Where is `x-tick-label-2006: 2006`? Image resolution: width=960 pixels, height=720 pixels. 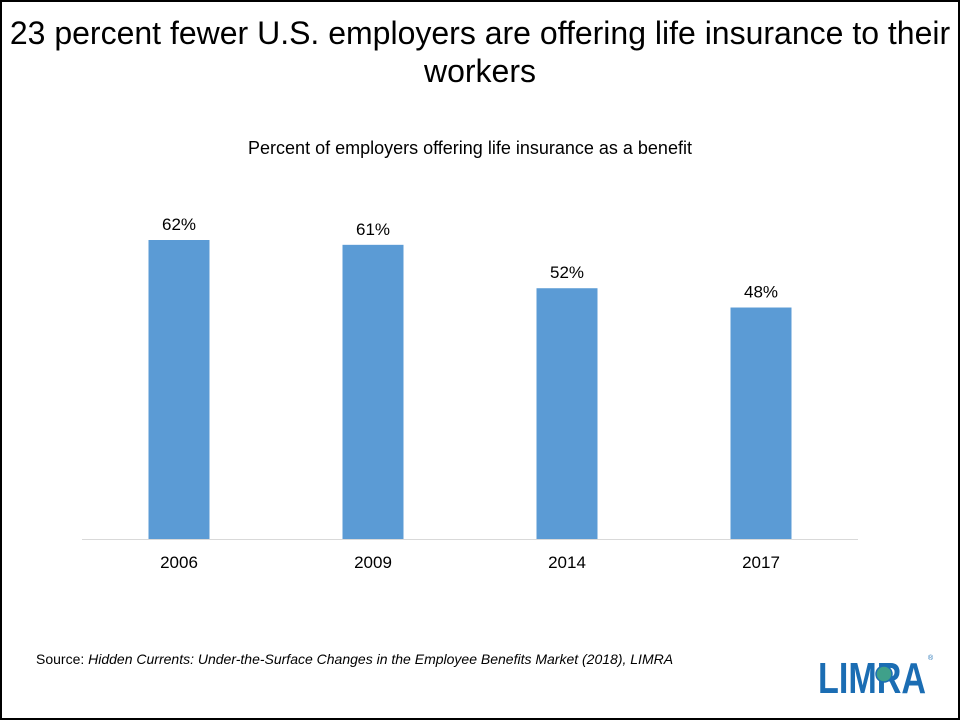 x-tick-label-2006: 2006 is located at coordinates (179, 562).